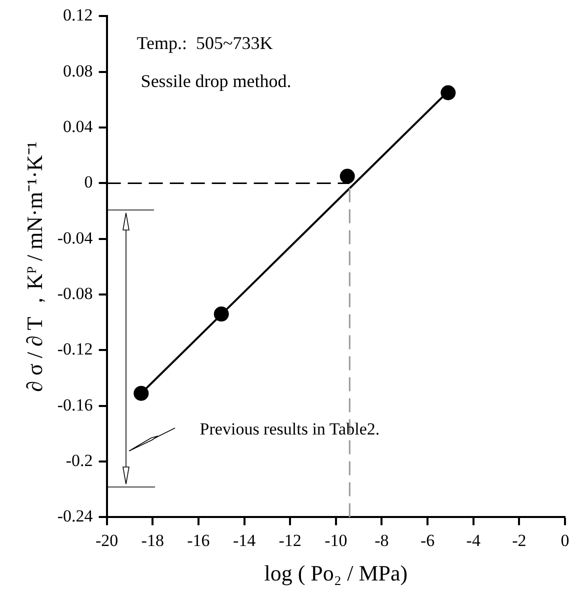  I want to click on y-tick-label: 0.08, so click(78, 70).